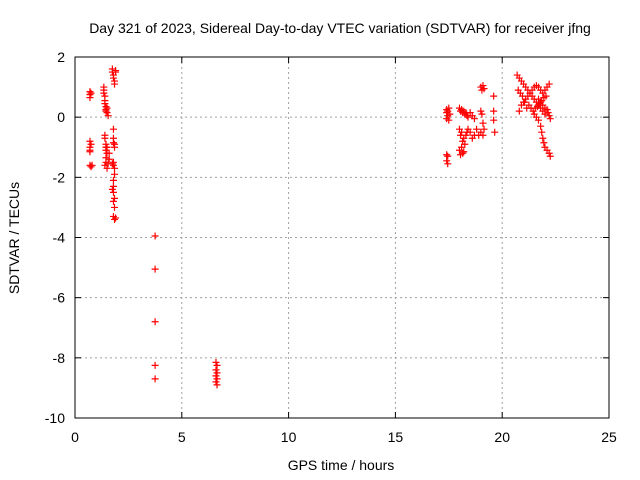 The height and width of the screenshot is (480, 640). Describe the element at coordinates (59, 298) in the screenshot. I see `y-tick-label: -6` at that location.